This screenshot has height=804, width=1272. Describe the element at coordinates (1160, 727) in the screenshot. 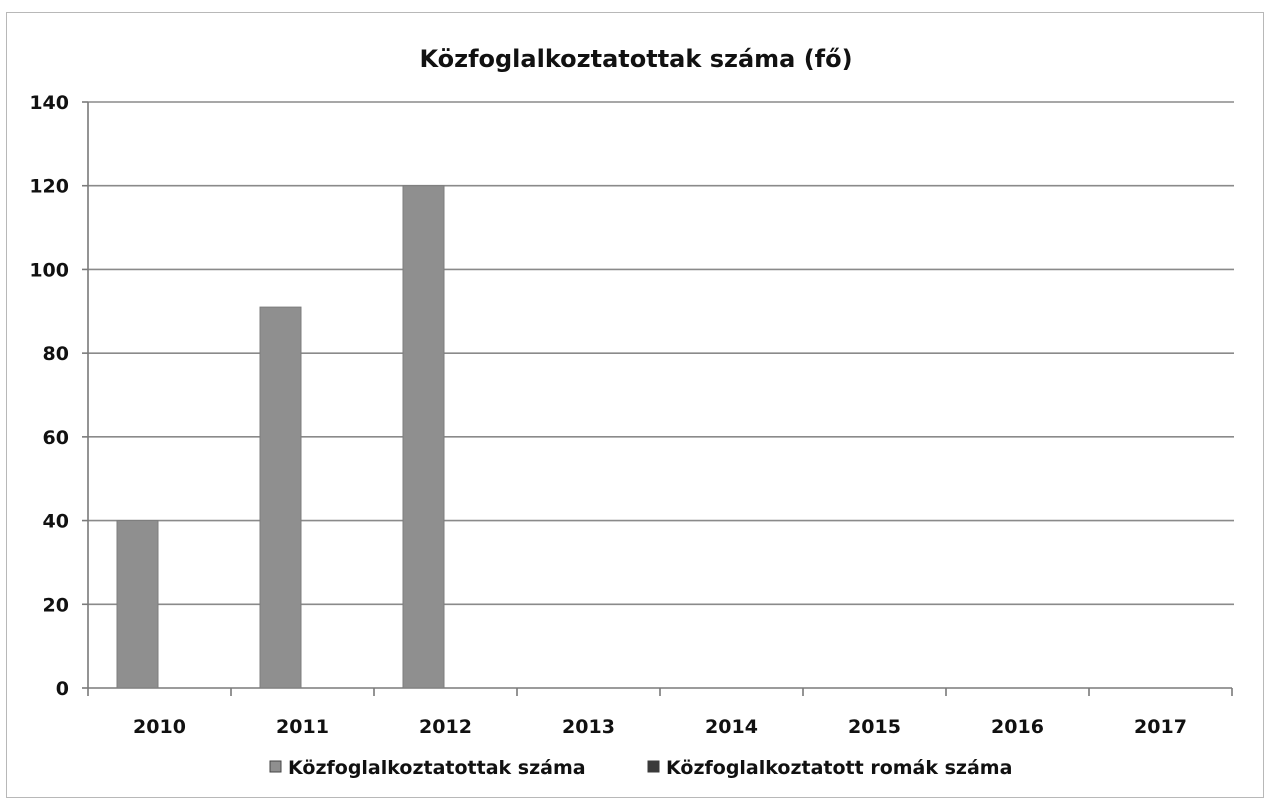

I see `x-tick-label: 2017` at that location.